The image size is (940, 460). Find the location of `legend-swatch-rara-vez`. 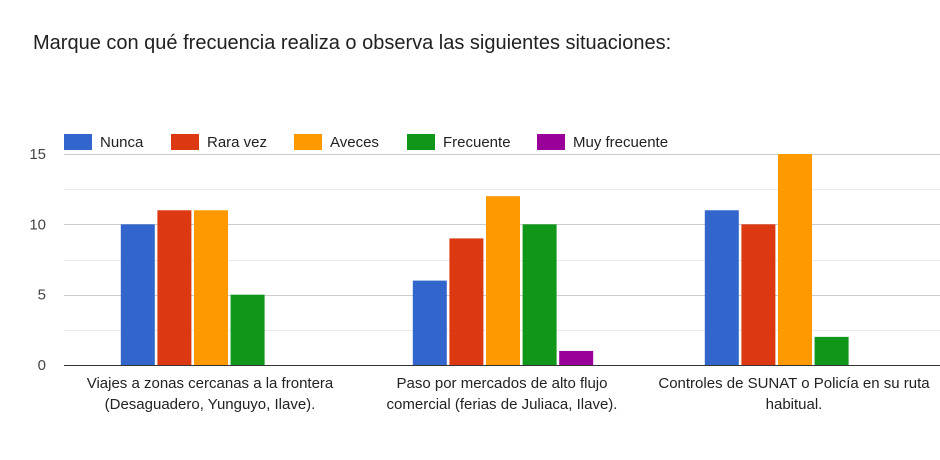

legend-swatch-rara-vez is located at coordinates (185, 142).